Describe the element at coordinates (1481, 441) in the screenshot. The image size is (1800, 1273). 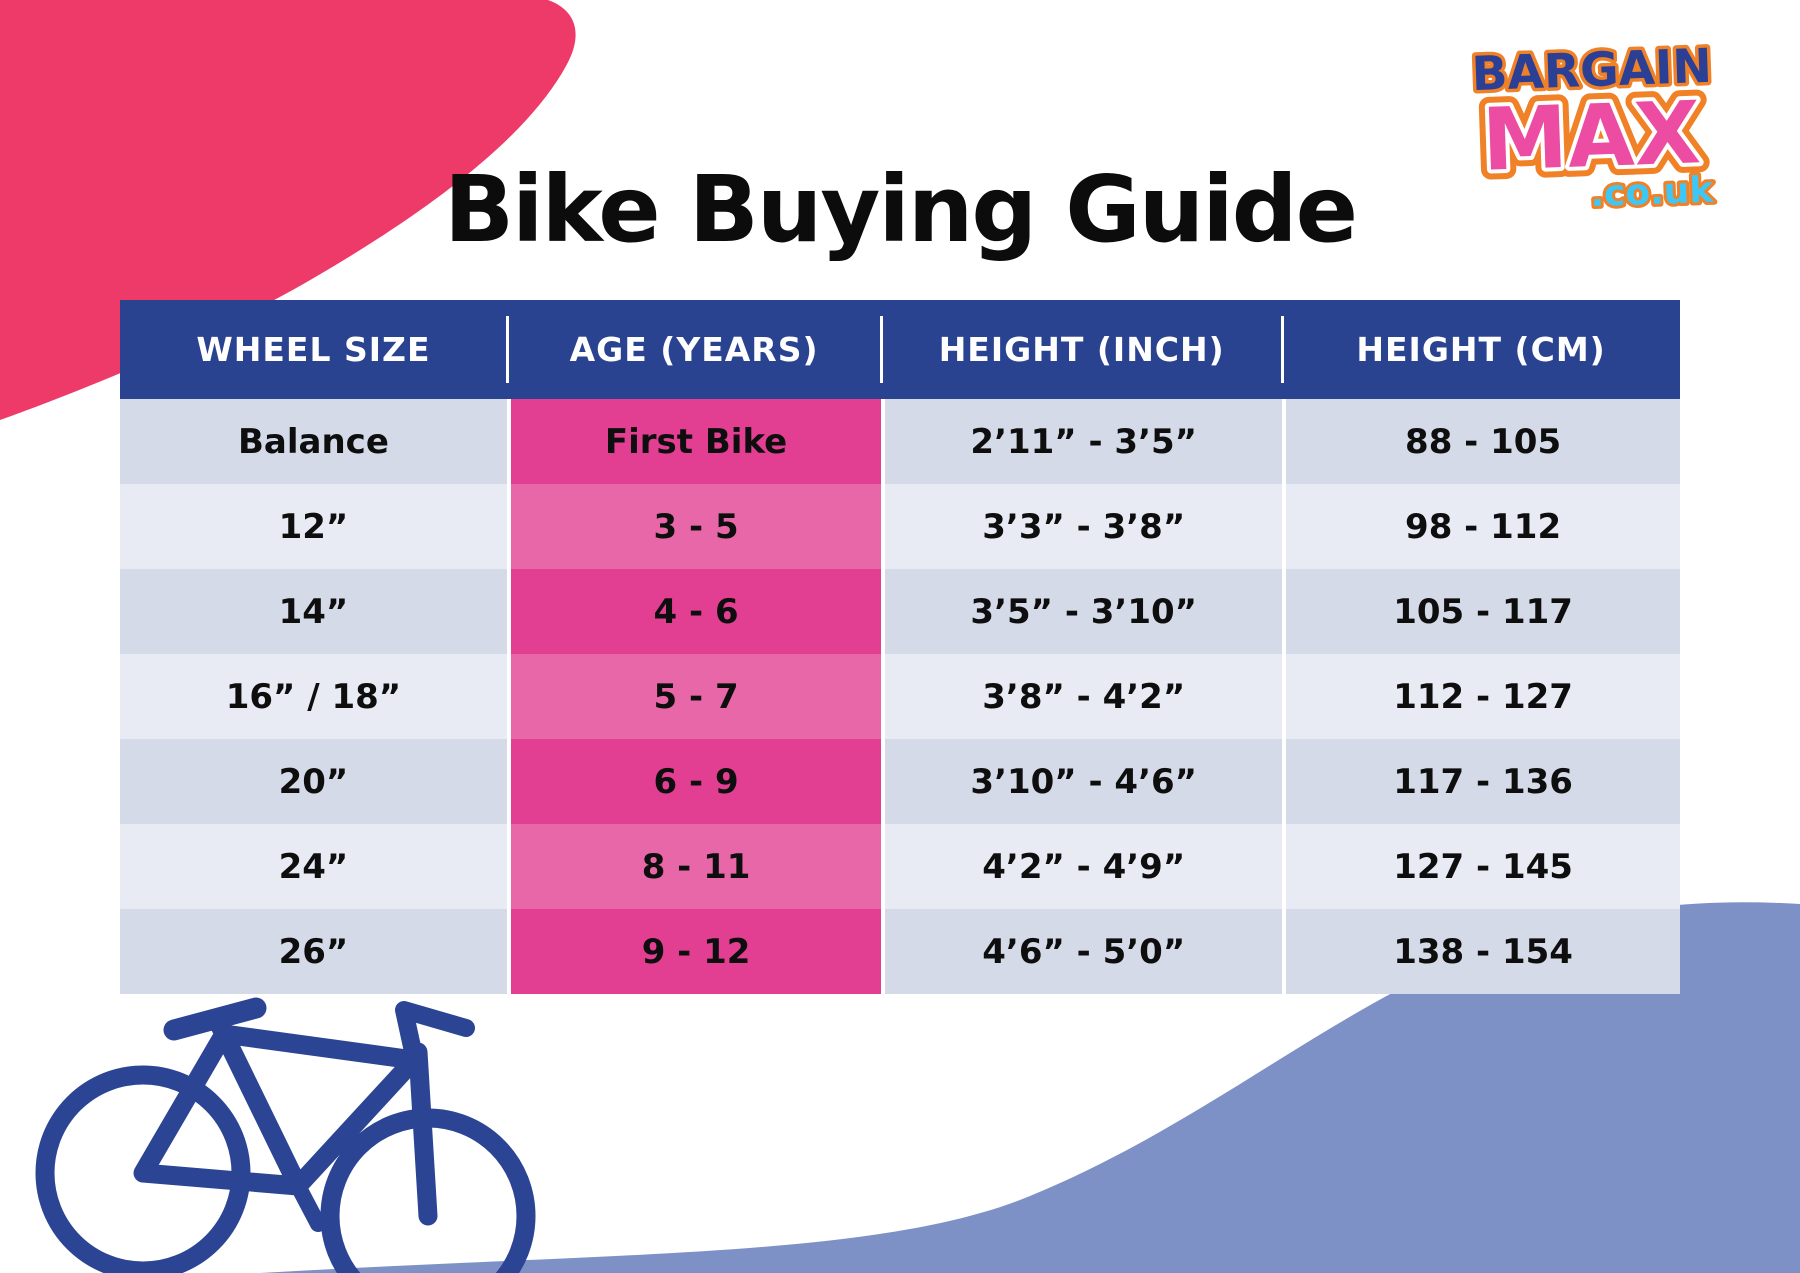
I see `table-cell: 88 - 105` at that location.